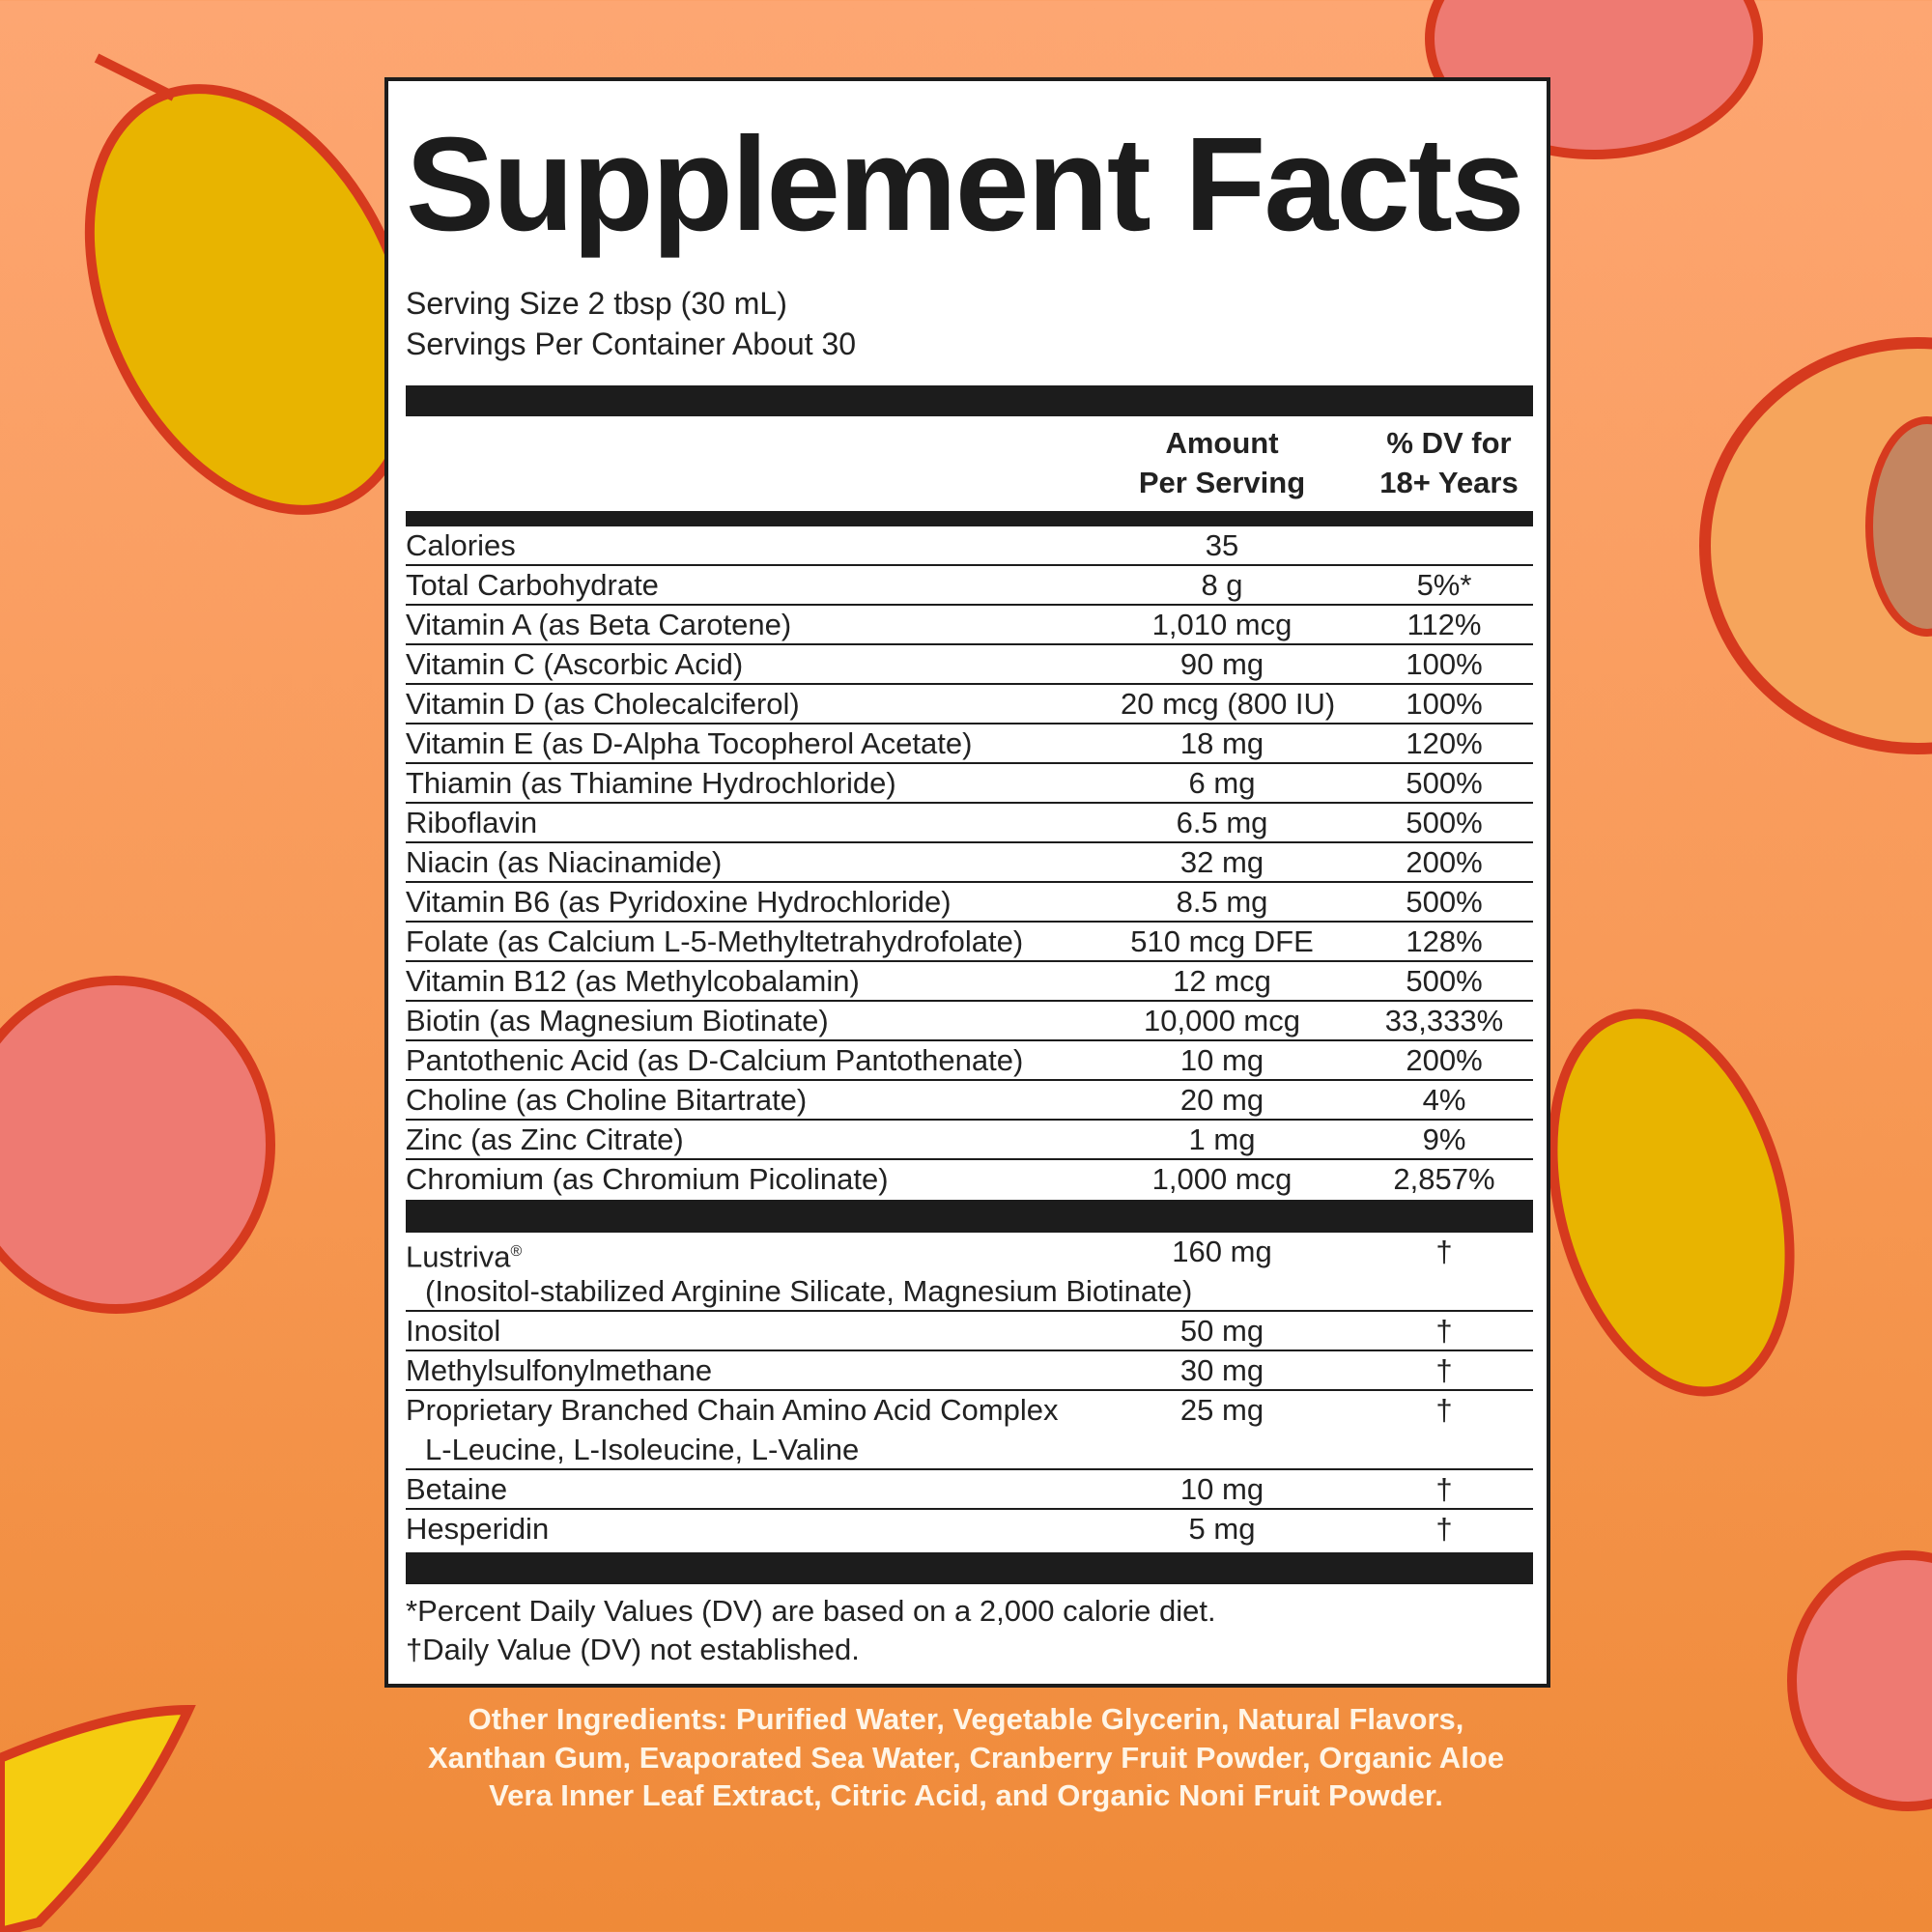  What do you see at coordinates (1222, 462) in the screenshot?
I see `amount-header: Amount Per Serving` at bounding box center [1222, 462].